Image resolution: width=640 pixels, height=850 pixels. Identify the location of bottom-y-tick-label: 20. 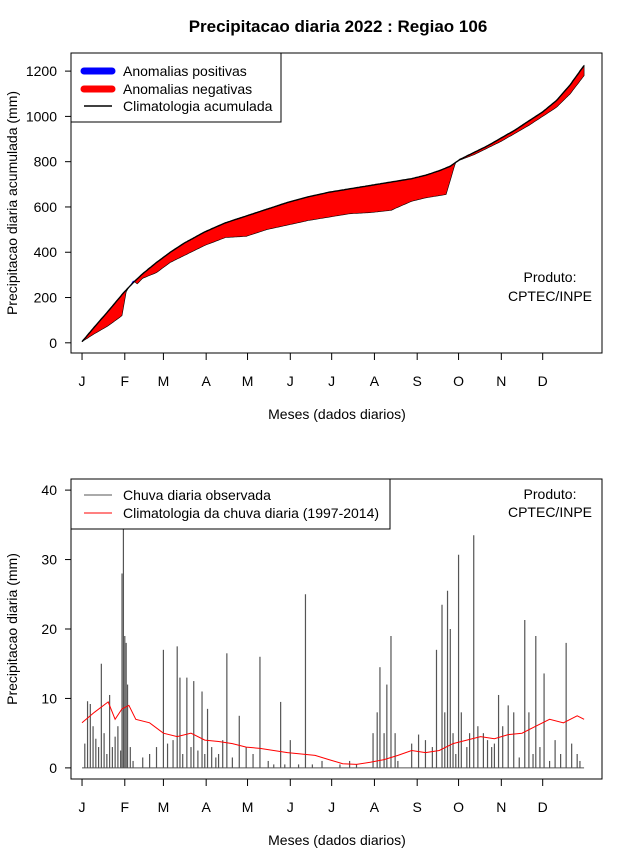
(49, 629).